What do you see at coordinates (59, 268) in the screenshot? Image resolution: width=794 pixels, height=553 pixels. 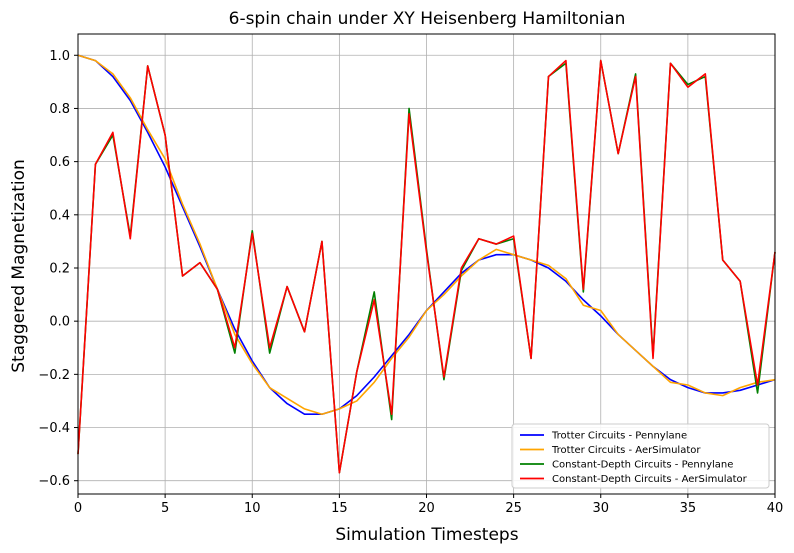 I see `y-tick-label: 0.2` at bounding box center [59, 268].